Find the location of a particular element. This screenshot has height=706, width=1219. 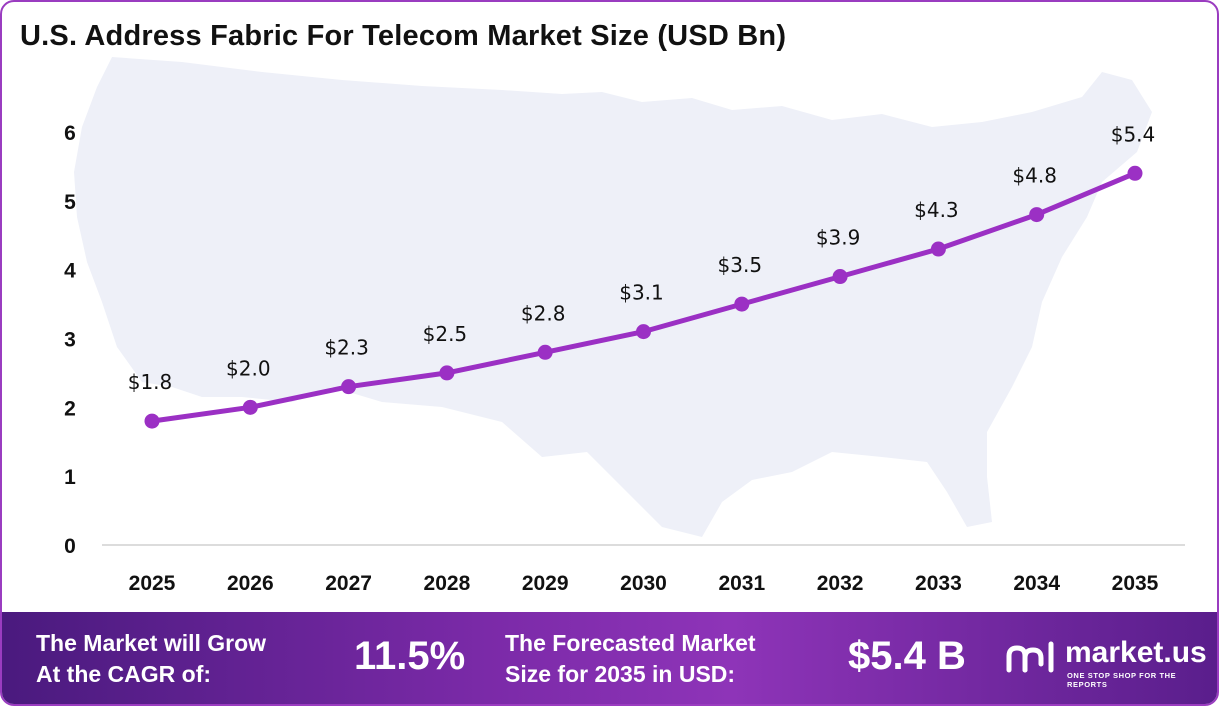

cagr-label: The Market will Grow At the CAGR of: is located at coordinates (151, 659).